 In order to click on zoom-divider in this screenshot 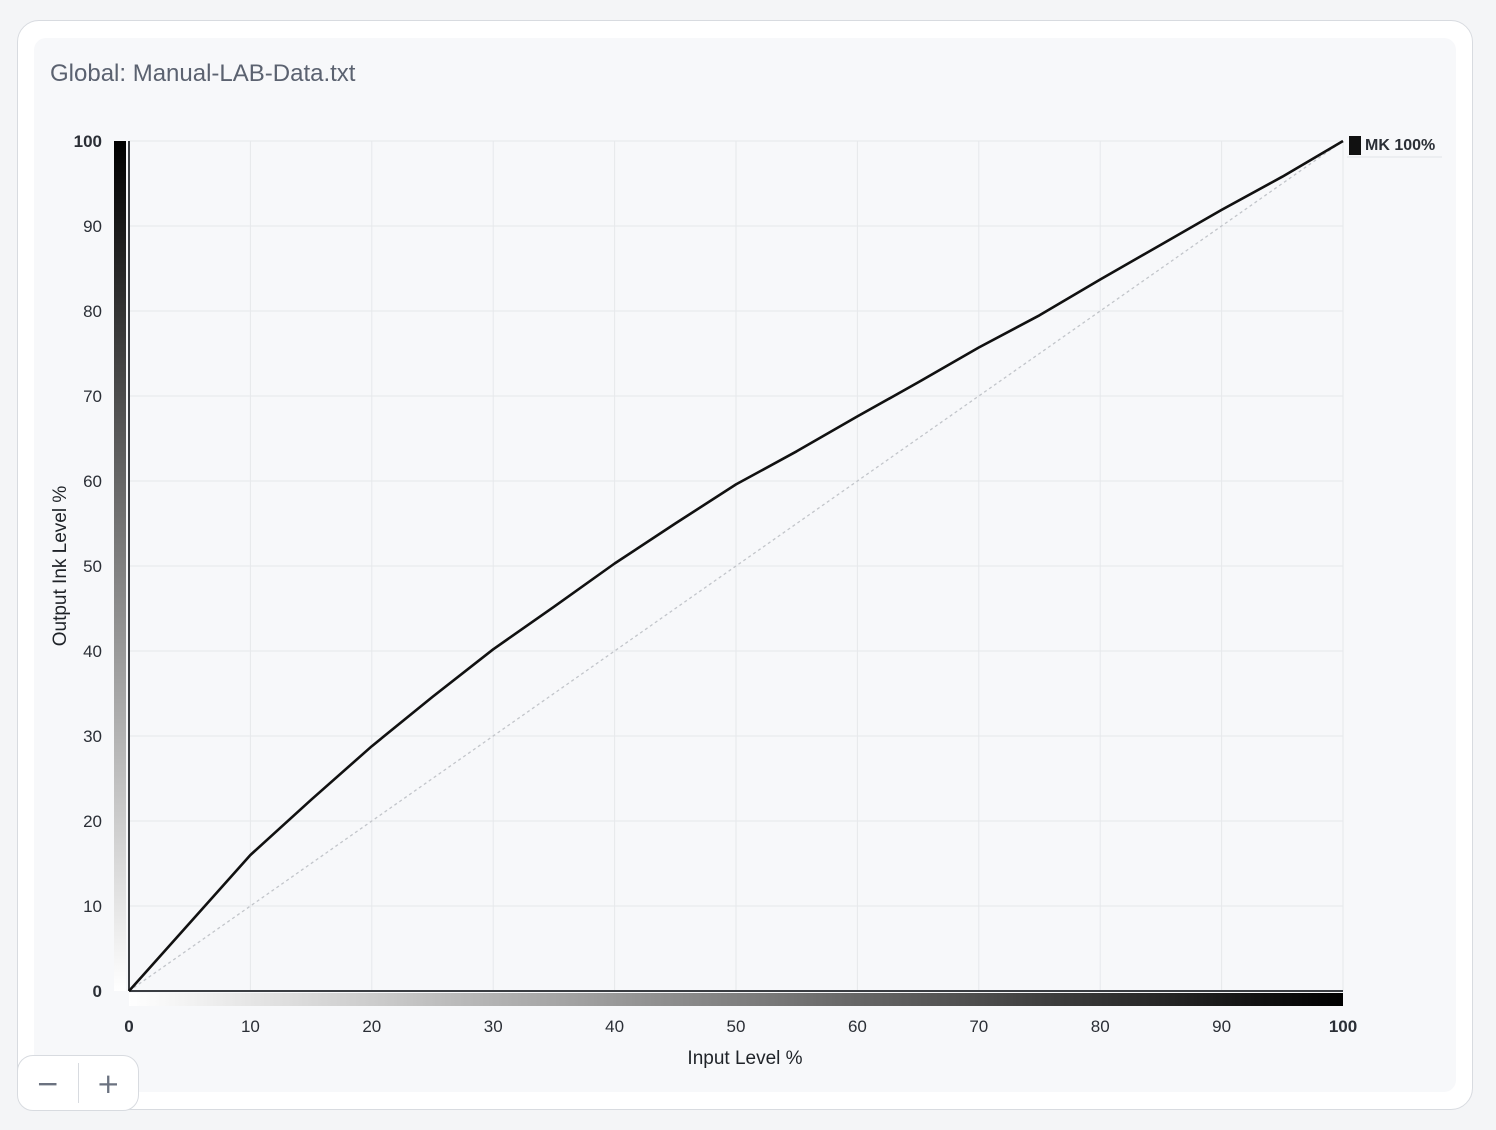, I will do `click(78, 1083)`.